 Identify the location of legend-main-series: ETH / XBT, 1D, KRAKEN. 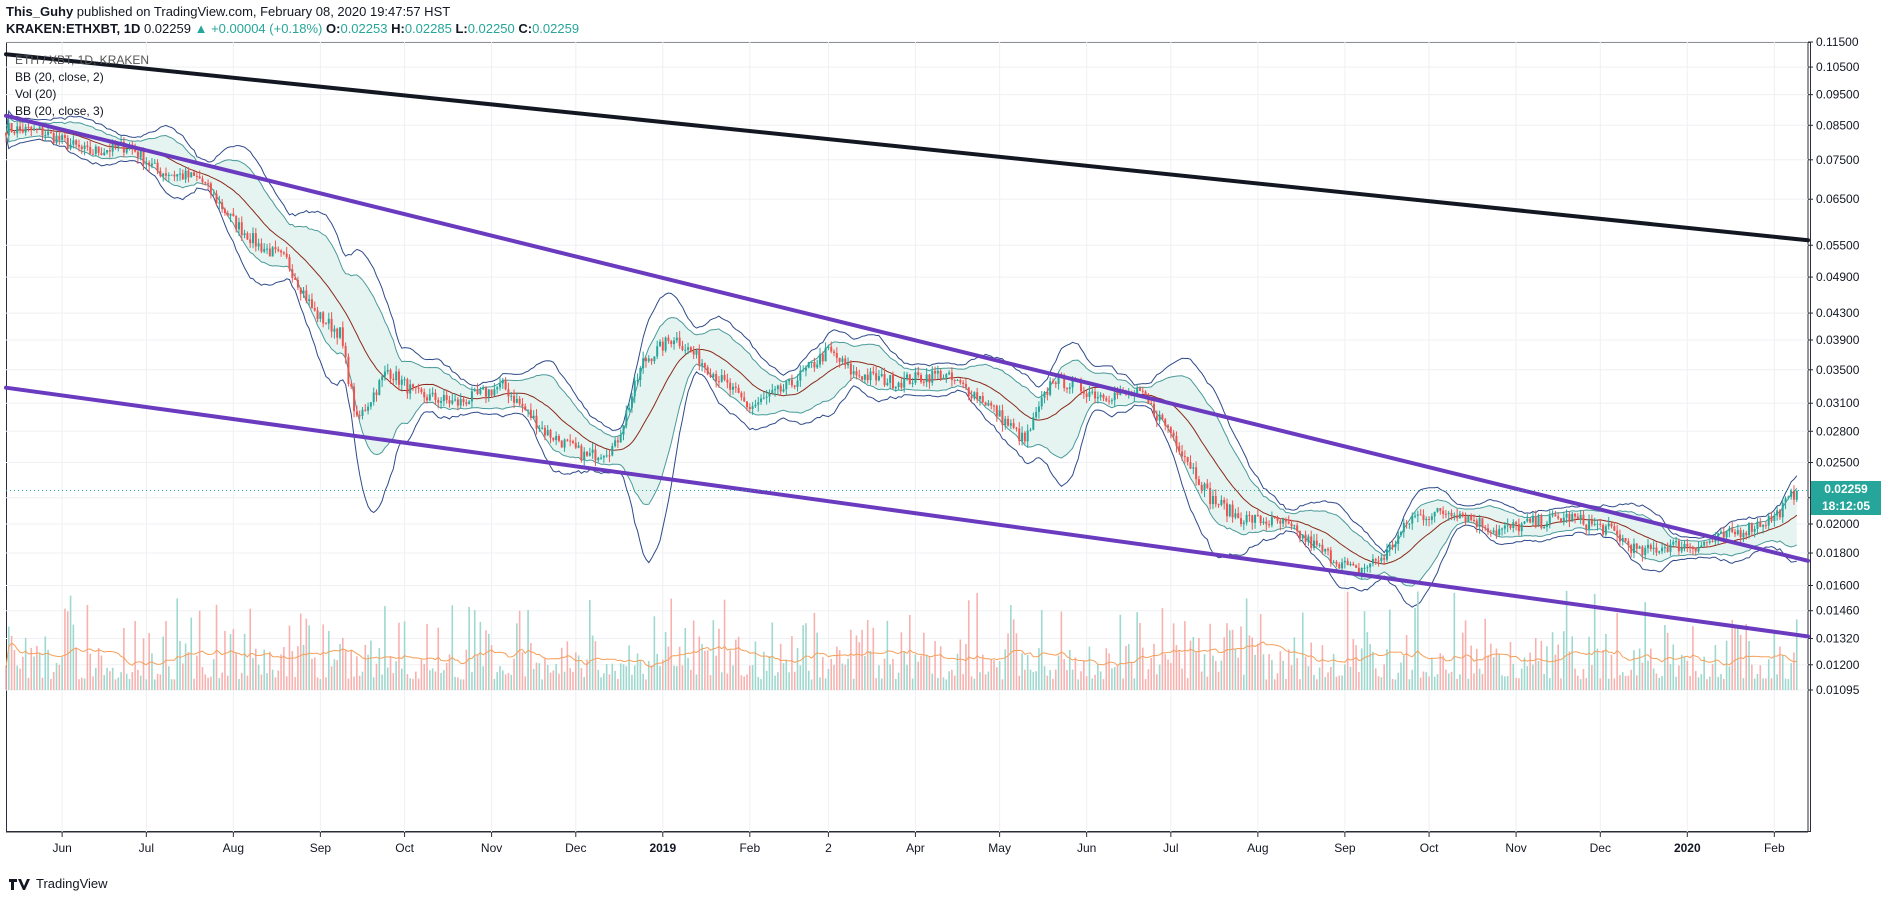
(82, 60).